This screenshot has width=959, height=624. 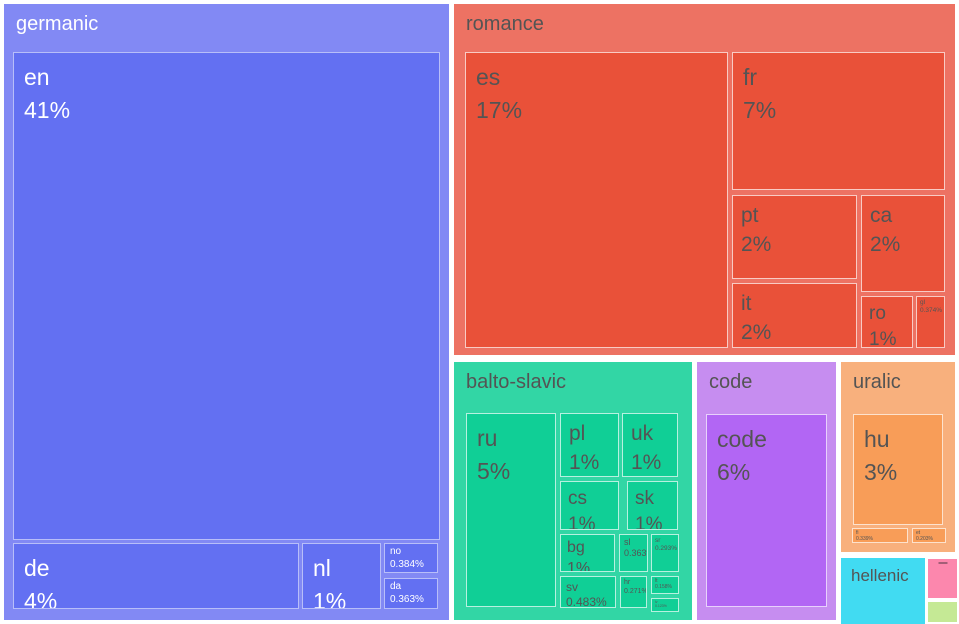 What do you see at coordinates (596, 200) in the screenshot?
I see `cell-es: es 17%` at bounding box center [596, 200].